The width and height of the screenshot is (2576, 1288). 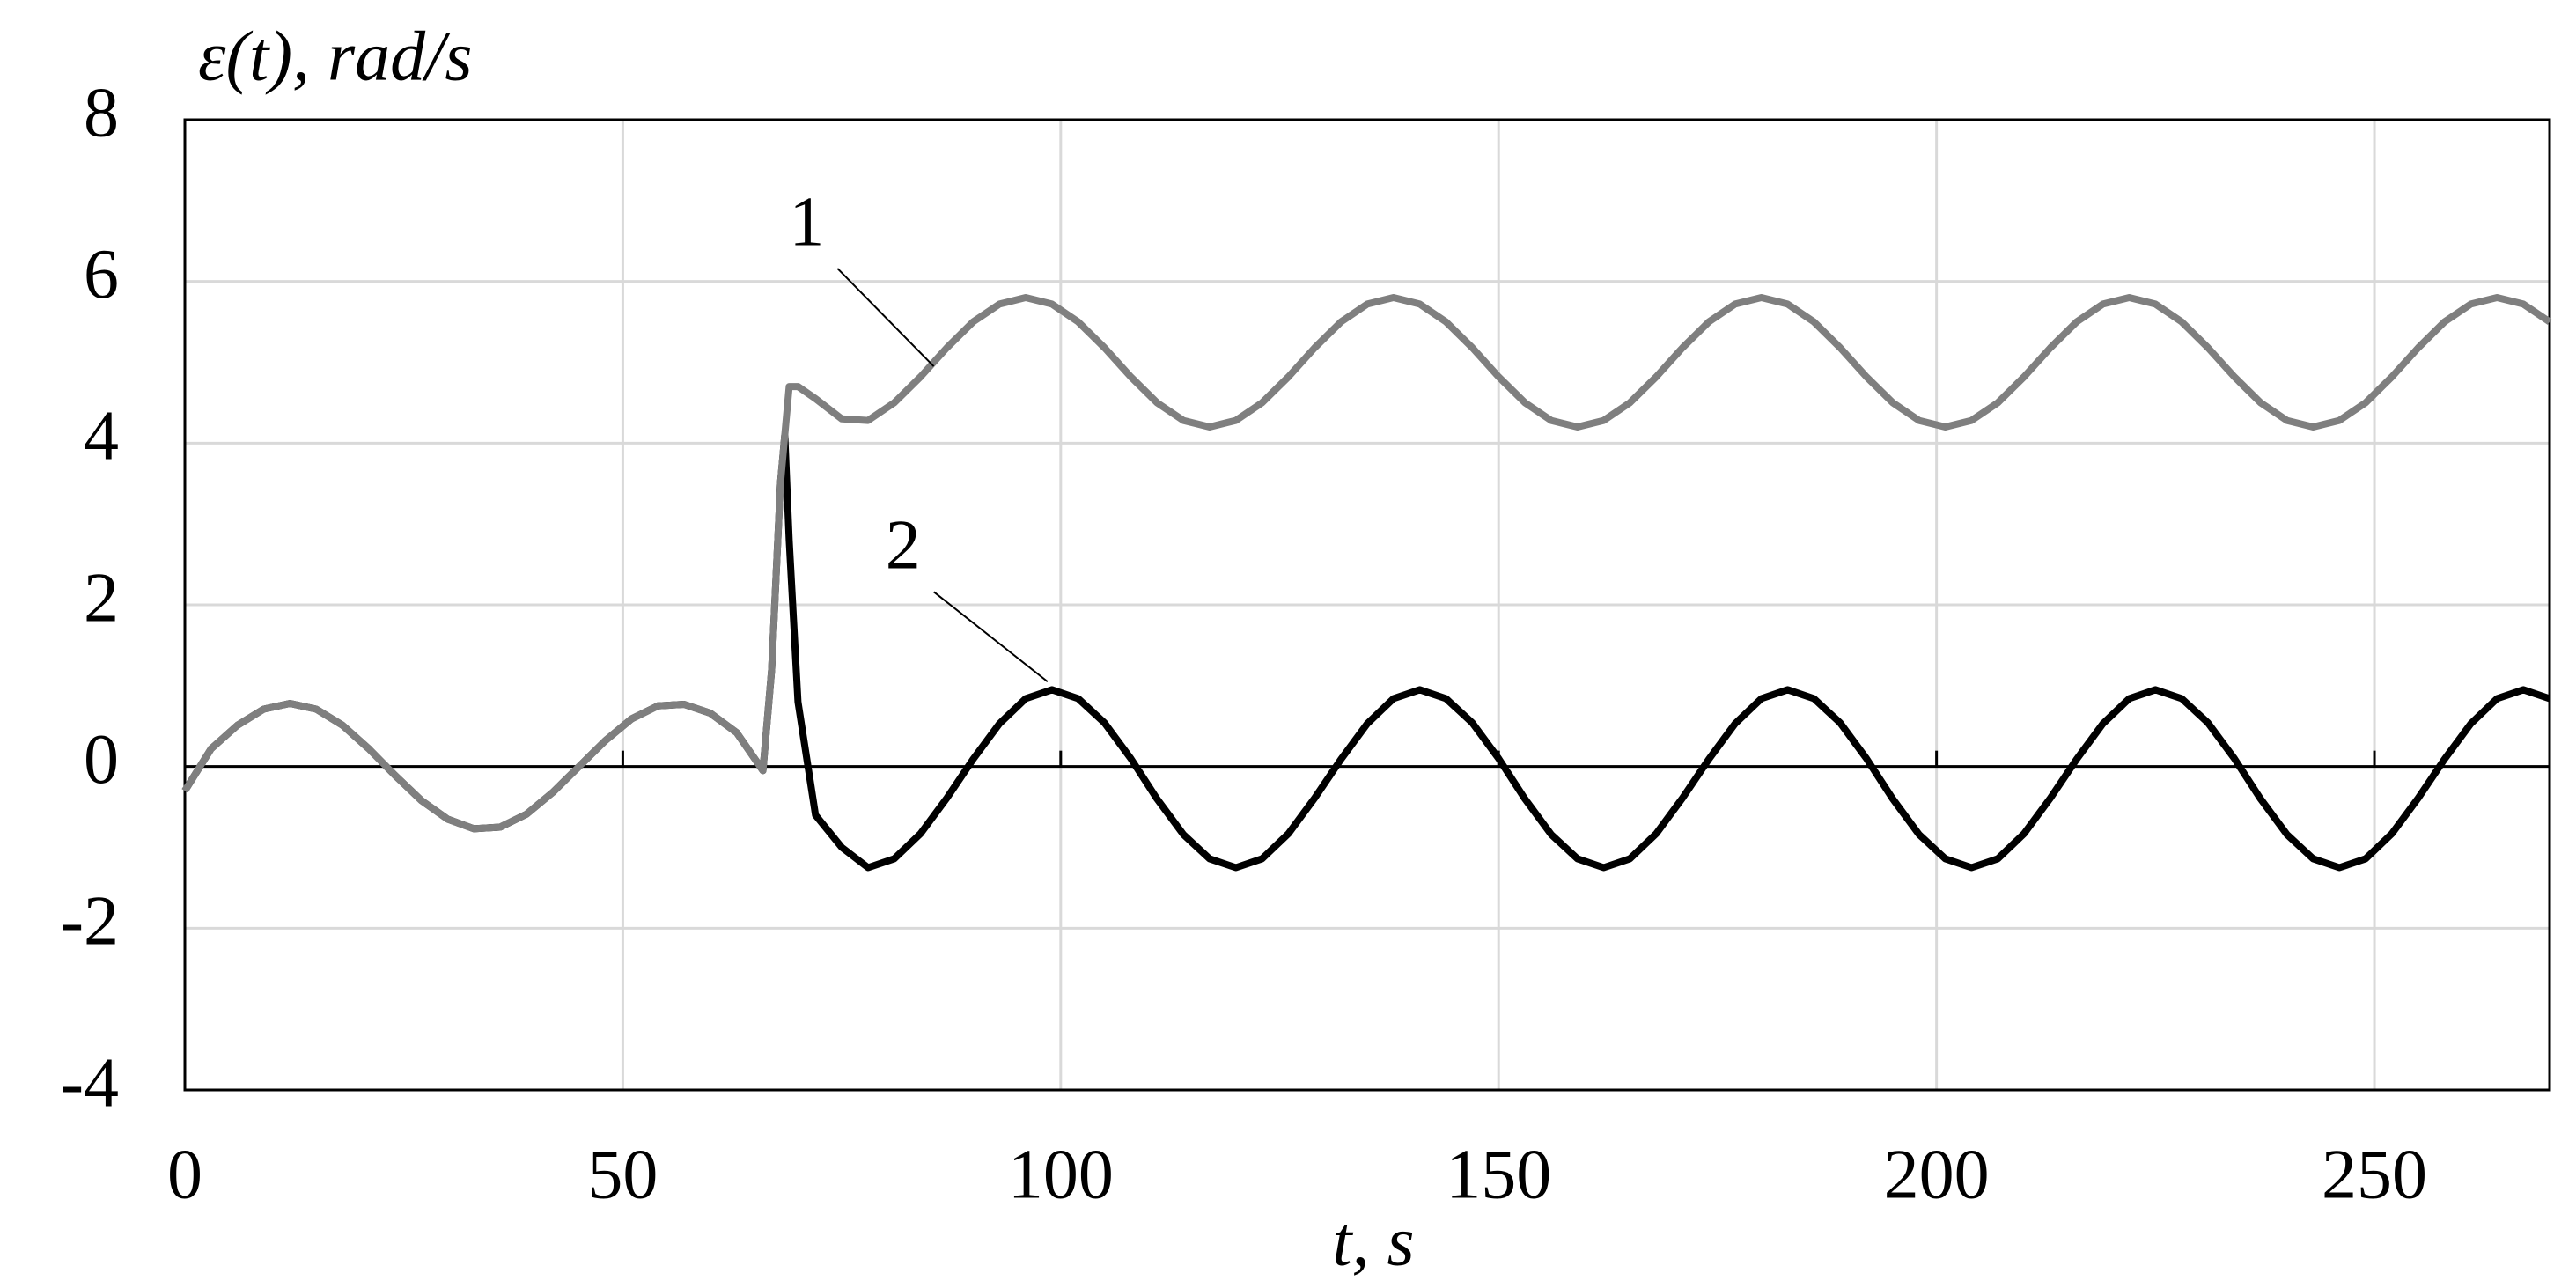 I want to click on y-tick-label: -4, so click(x=90, y=1083).